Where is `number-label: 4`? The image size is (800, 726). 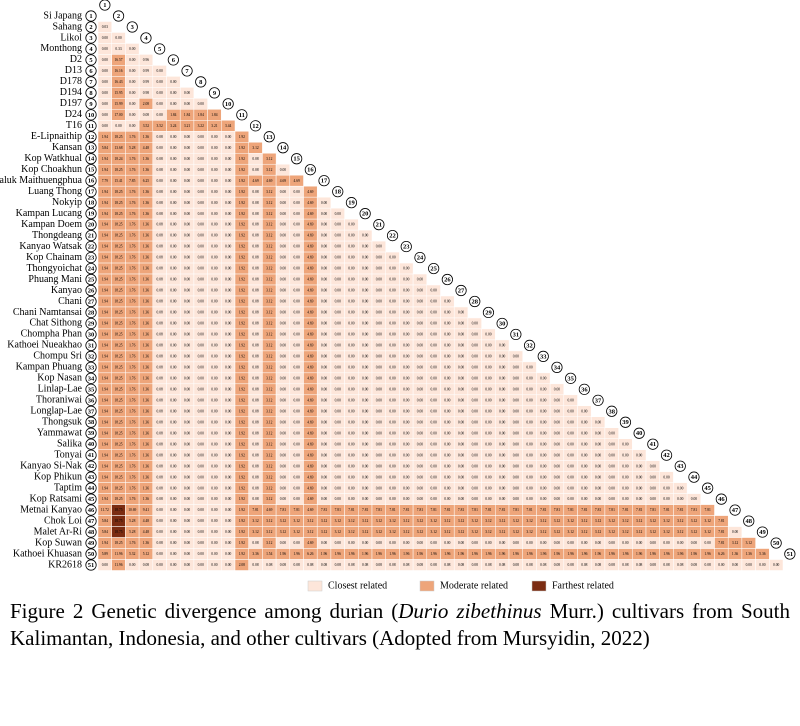
number-label: 4 is located at coordinates (146, 38).